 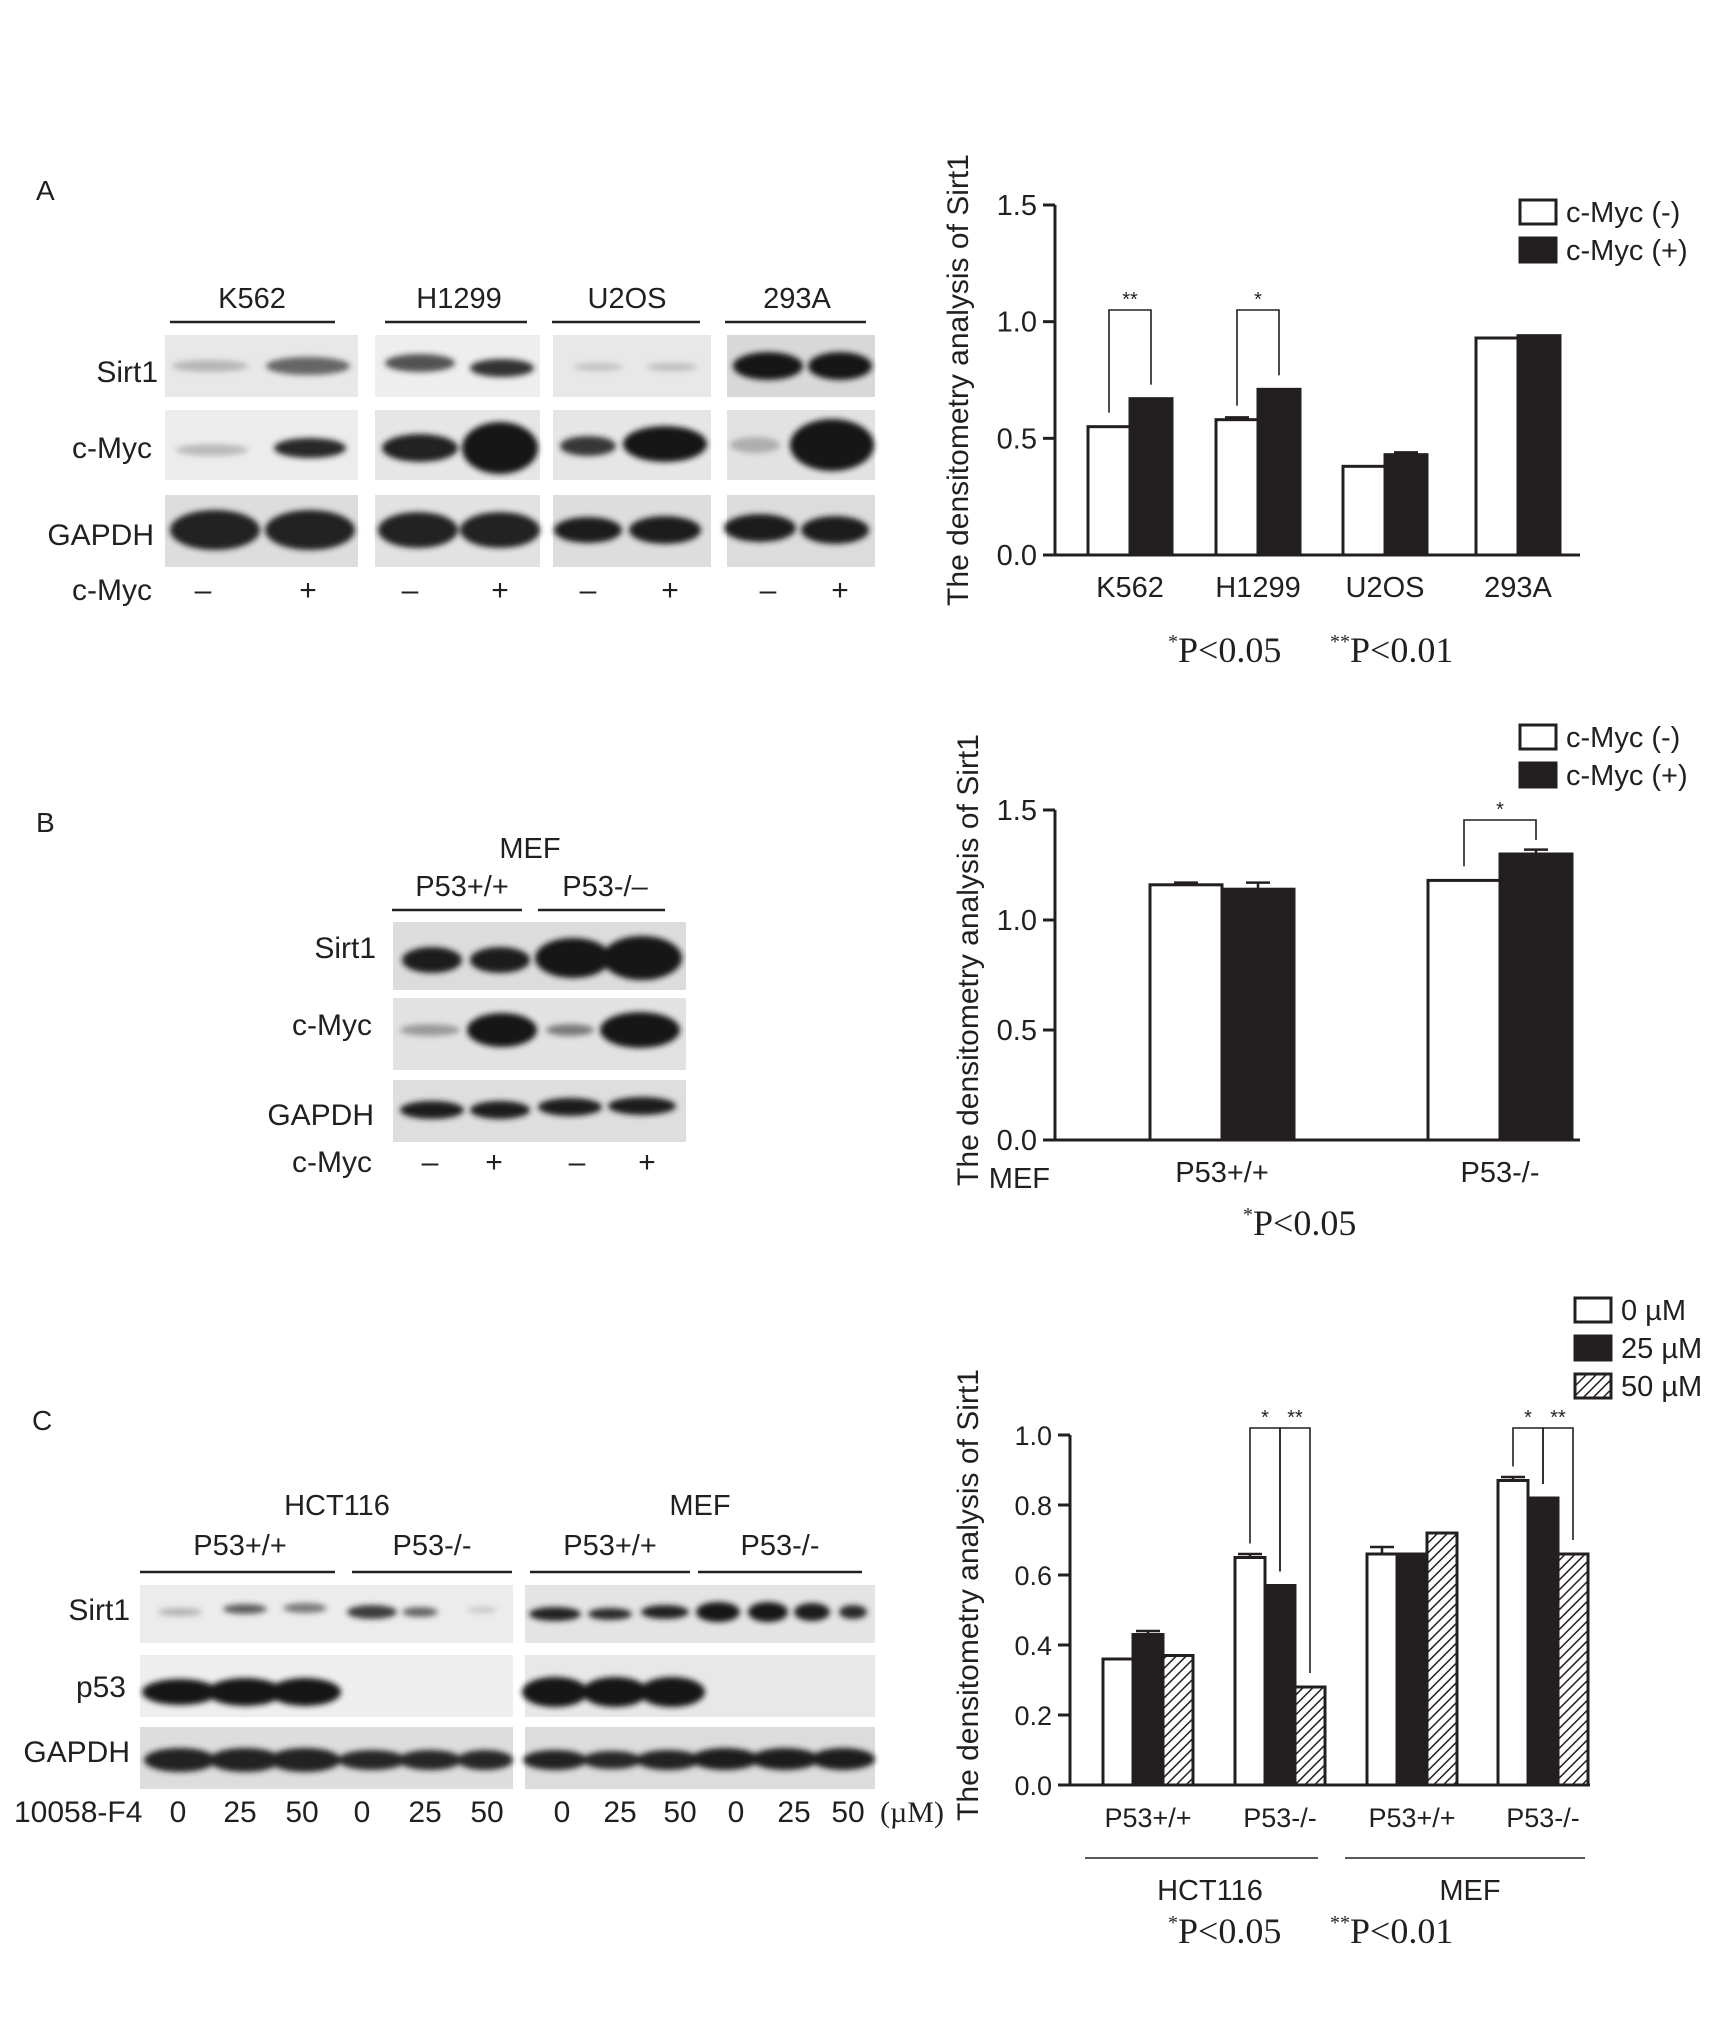 What do you see at coordinates (736, 1812) in the screenshot?
I see `dose-label: 0` at bounding box center [736, 1812].